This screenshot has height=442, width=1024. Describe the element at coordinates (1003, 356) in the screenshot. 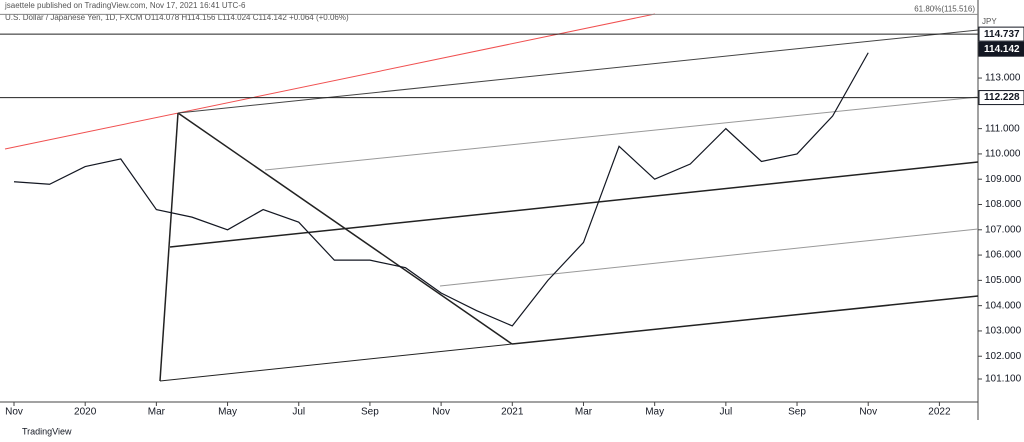

I see `y-tick-label: 102.000` at that location.